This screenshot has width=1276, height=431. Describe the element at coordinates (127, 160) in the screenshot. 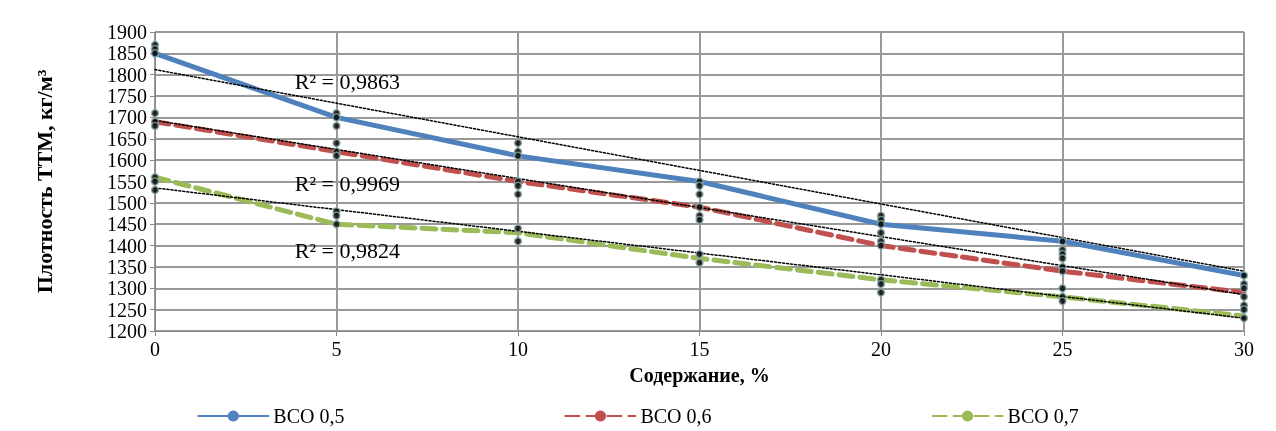

I see `y-tick-label: 1600` at that location.